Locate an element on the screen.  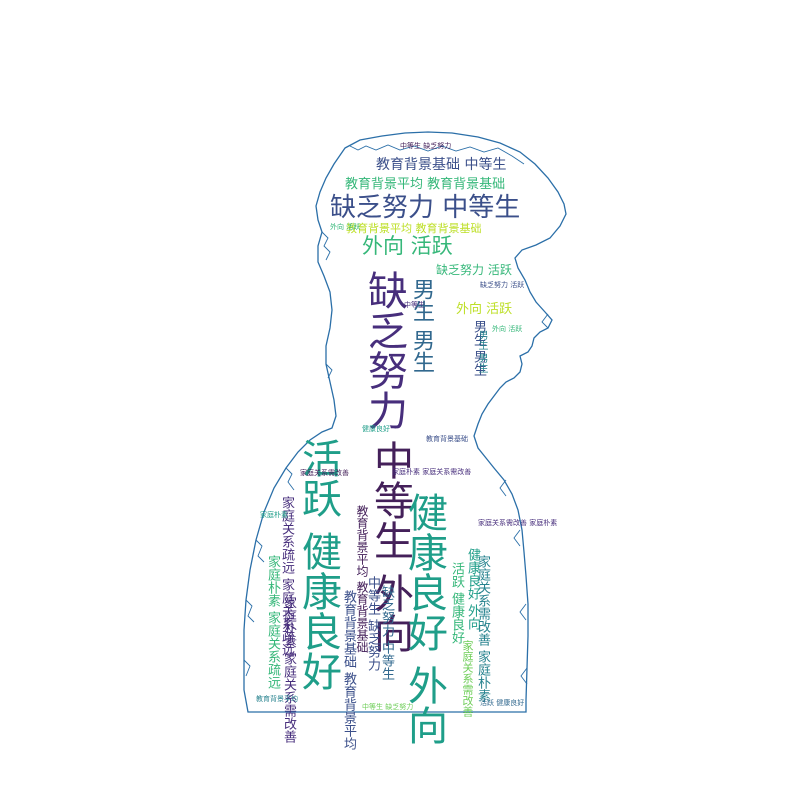
word-5: 缺乏努力 活跃 is located at coordinates (474, 270).